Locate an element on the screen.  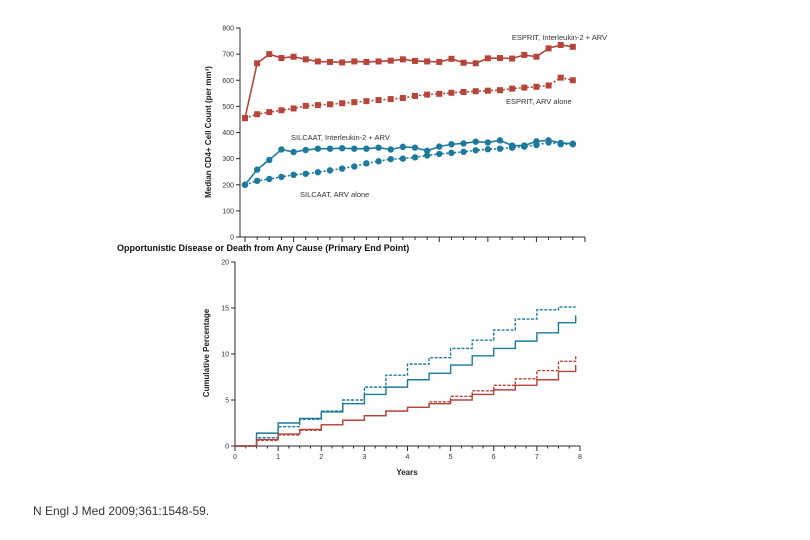
cd4-y-axis-label: Median CD4+ Cell Count (per mm³) is located at coordinates (208, 132).